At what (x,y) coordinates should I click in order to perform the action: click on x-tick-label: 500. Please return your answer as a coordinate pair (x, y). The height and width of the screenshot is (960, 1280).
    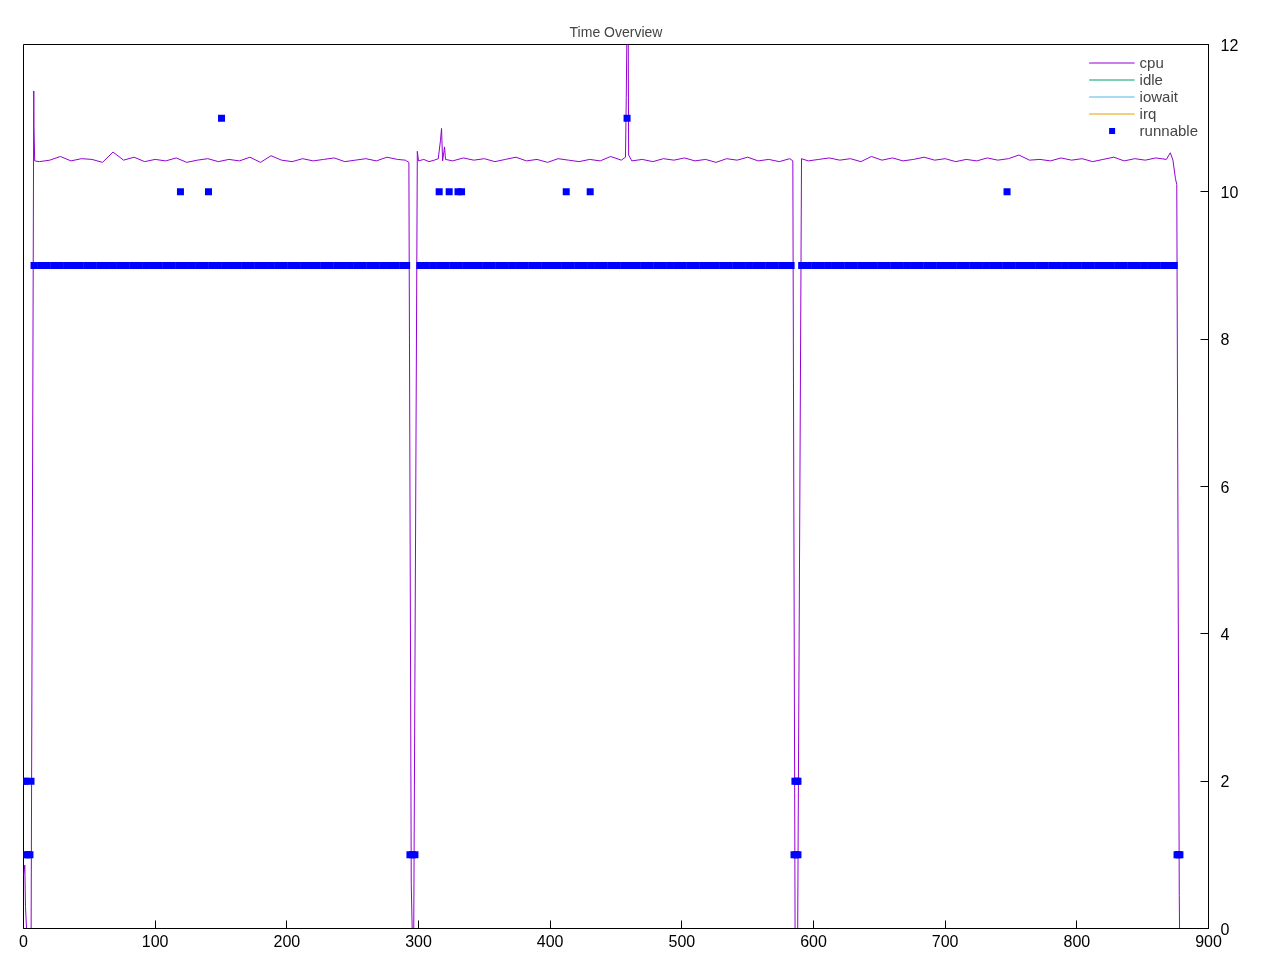
    Looking at the image, I should click on (682, 941).